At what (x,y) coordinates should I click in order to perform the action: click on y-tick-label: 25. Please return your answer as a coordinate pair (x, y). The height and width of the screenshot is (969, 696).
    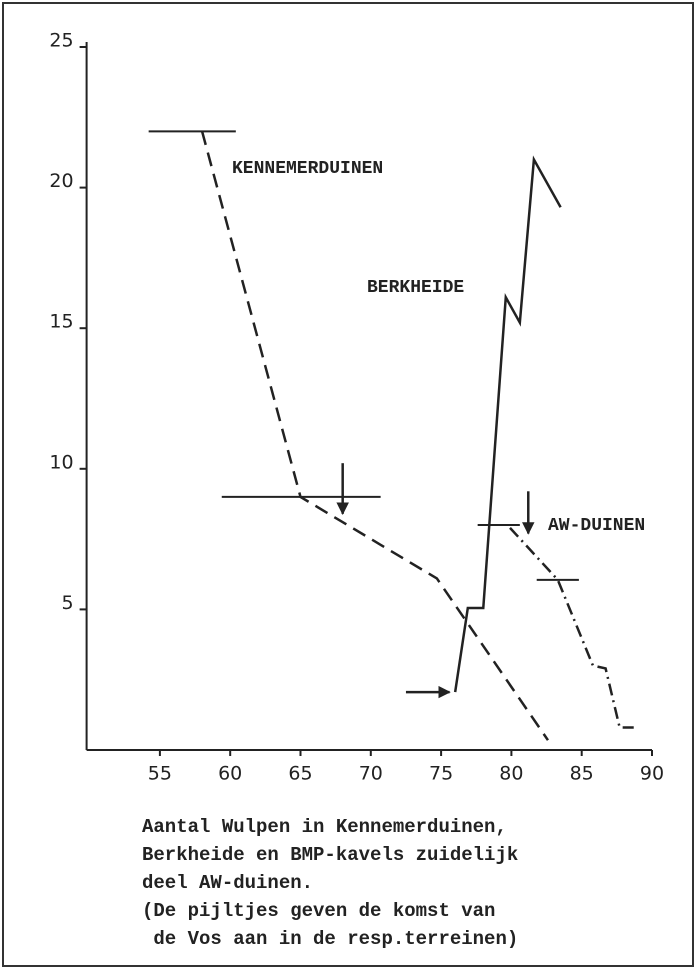
    Looking at the image, I should click on (61, 41).